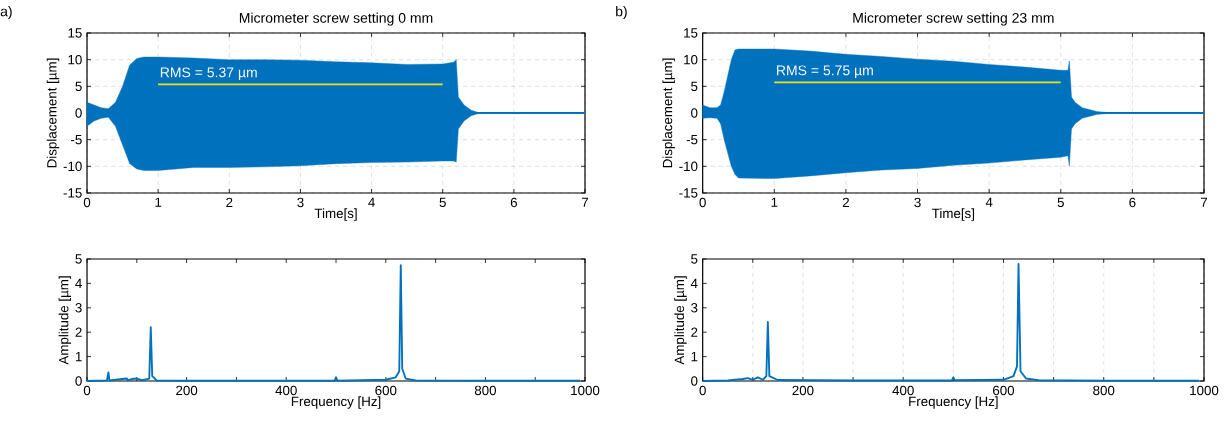 The image size is (1226, 423). What do you see at coordinates (621, 13) in the screenshot?
I see `text: b)` at bounding box center [621, 13].